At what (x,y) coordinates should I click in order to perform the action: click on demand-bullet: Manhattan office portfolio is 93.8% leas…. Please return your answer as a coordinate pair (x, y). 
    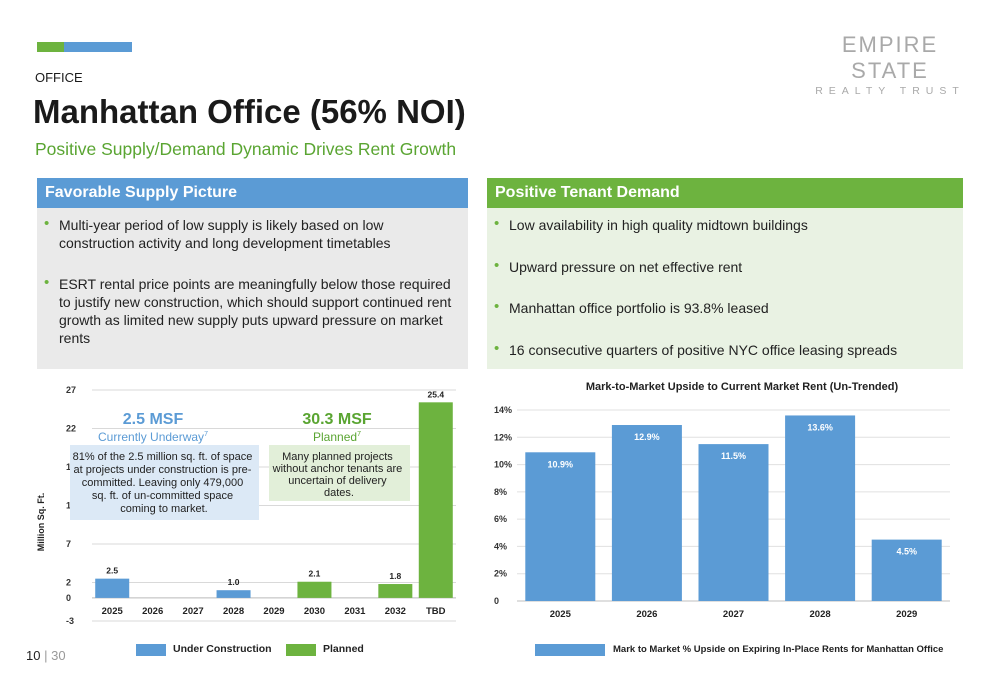
    Looking at the image, I should click on (723, 307).